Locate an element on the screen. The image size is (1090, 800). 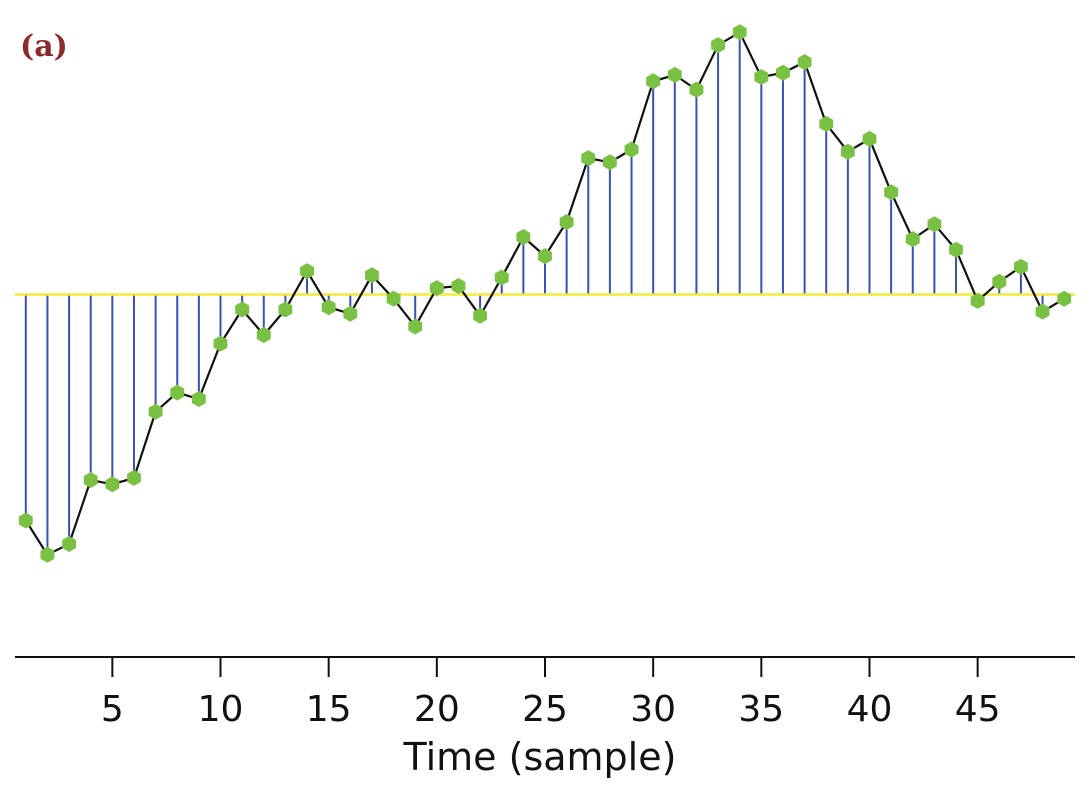
x-tick-label-5: 5 is located at coordinates (112, 709).